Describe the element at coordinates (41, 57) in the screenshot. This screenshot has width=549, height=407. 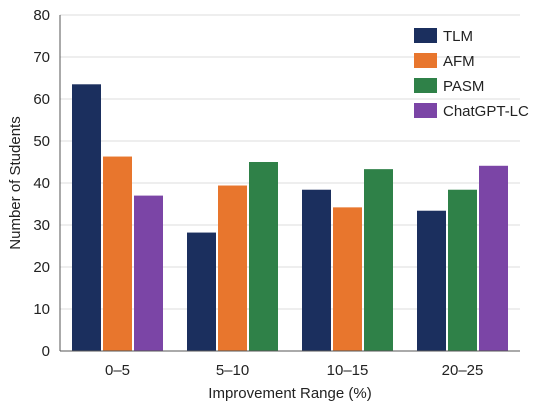
I see `y-tick-label: 70` at that location.